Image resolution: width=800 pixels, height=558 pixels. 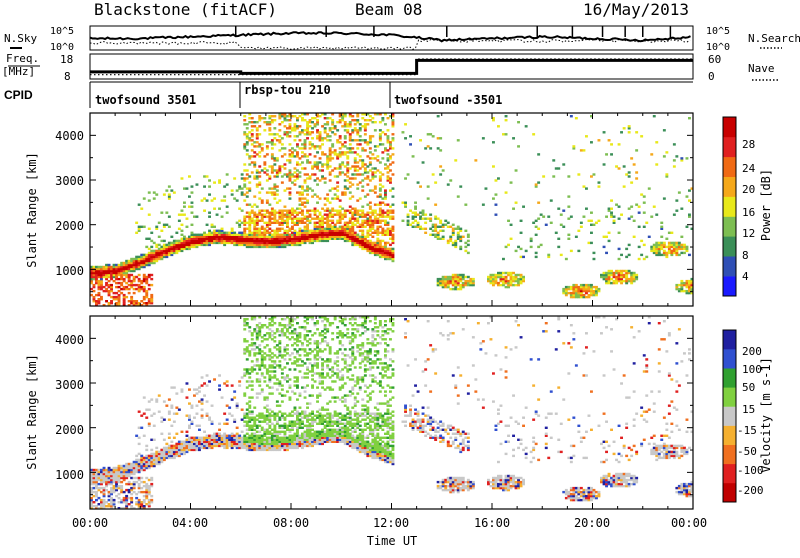 What do you see at coordinates (748, 233) in the screenshot?
I see `power-colorbar-tick-12: 12` at bounding box center [748, 233].